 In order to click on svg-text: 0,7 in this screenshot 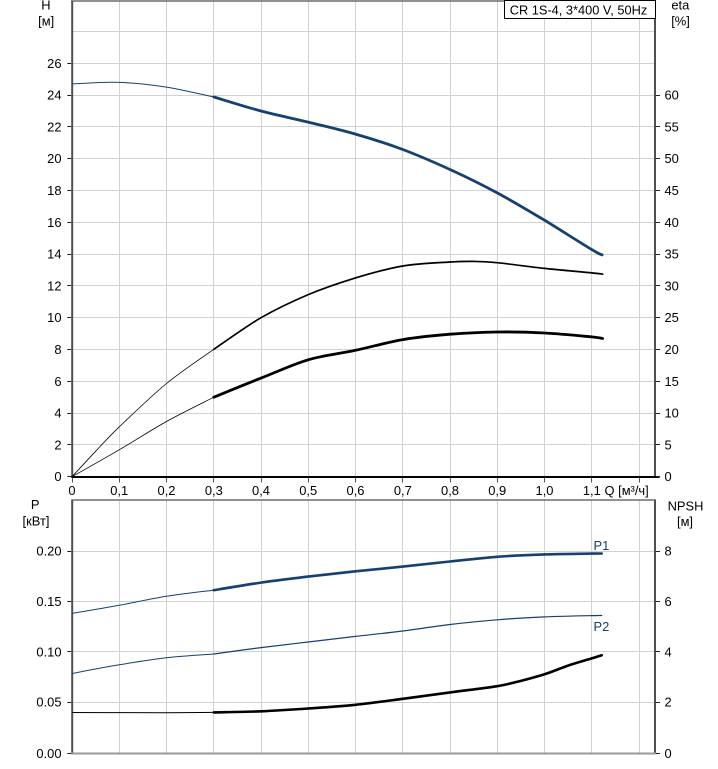, I will do `click(403, 490)`.